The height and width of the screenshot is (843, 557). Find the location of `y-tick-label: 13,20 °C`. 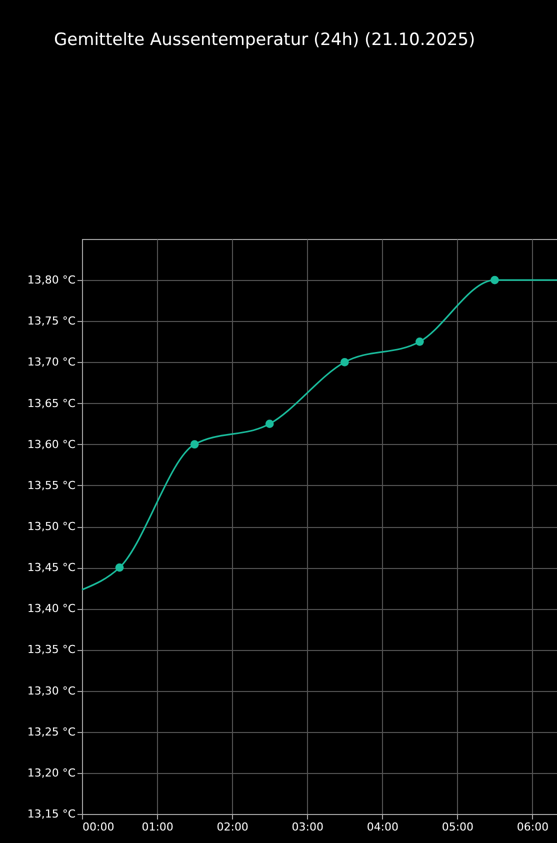

y-tick-label: 13,20 °C is located at coordinates (51, 773).